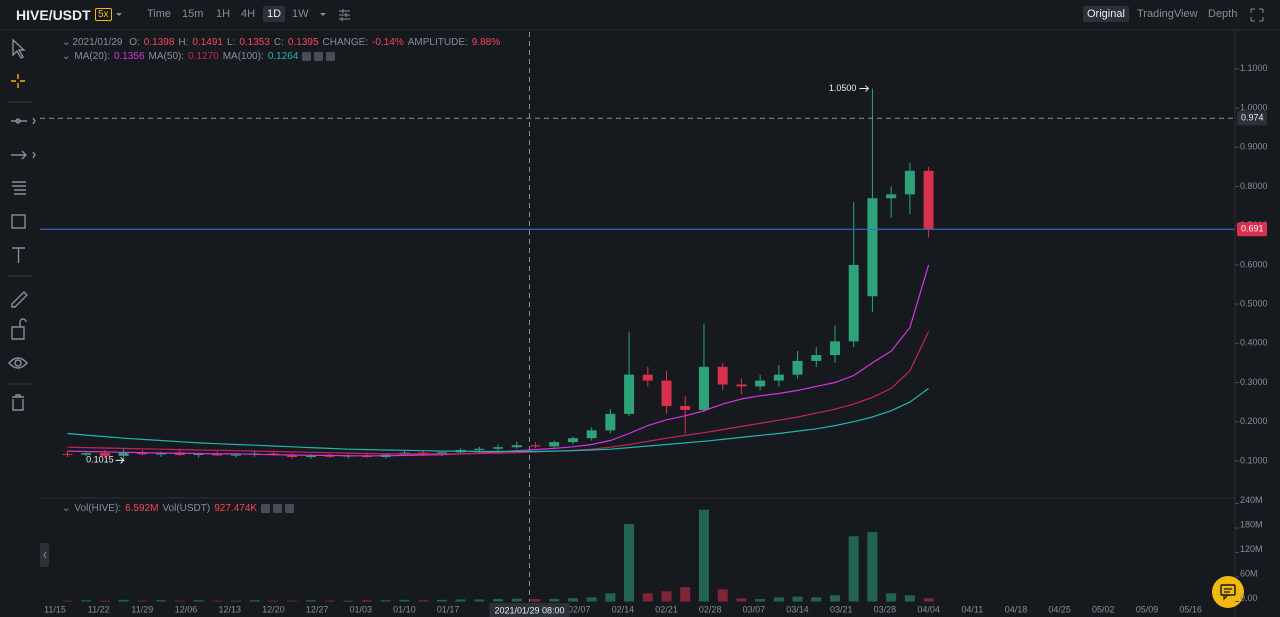 The image size is (1280, 617). I want to click on interval-active: 1D, so click(274, 14).